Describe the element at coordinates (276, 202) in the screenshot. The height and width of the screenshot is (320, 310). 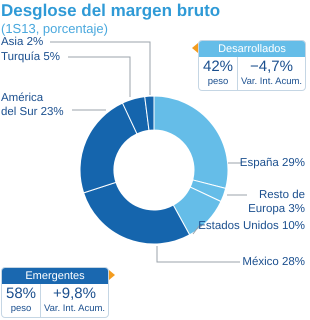
I see `slice-label: Resto de Europa 3%` at that location.